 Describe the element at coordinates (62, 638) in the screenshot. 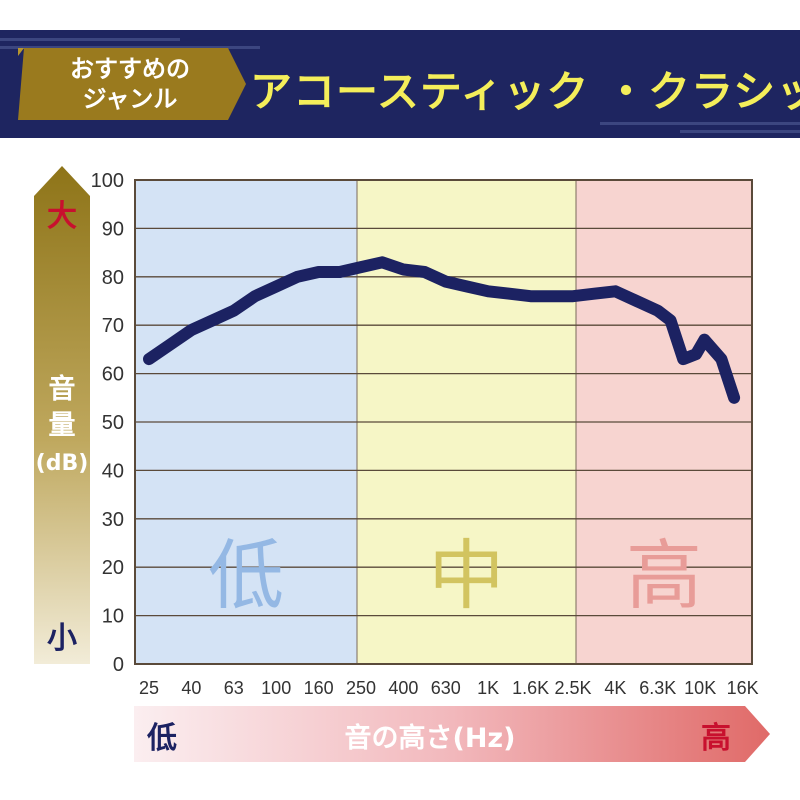

I see `volume-low-label: 小` at that location.